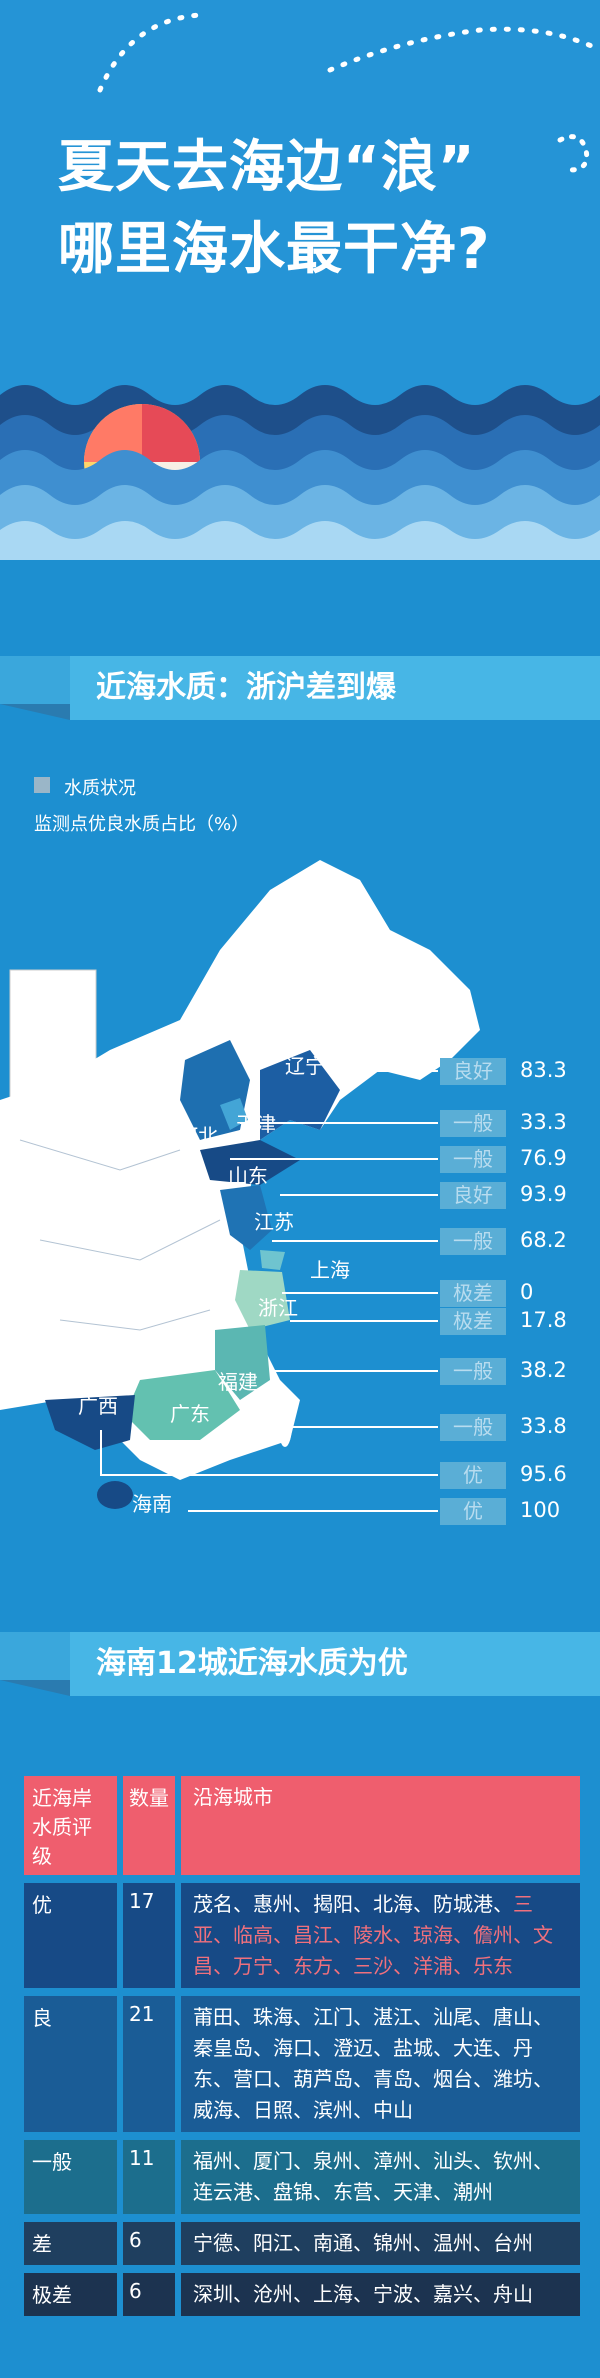 Image resolution: width=600 pixels, height=2378 pixels. I want to click on region-liaoning, so click(300, 1095).